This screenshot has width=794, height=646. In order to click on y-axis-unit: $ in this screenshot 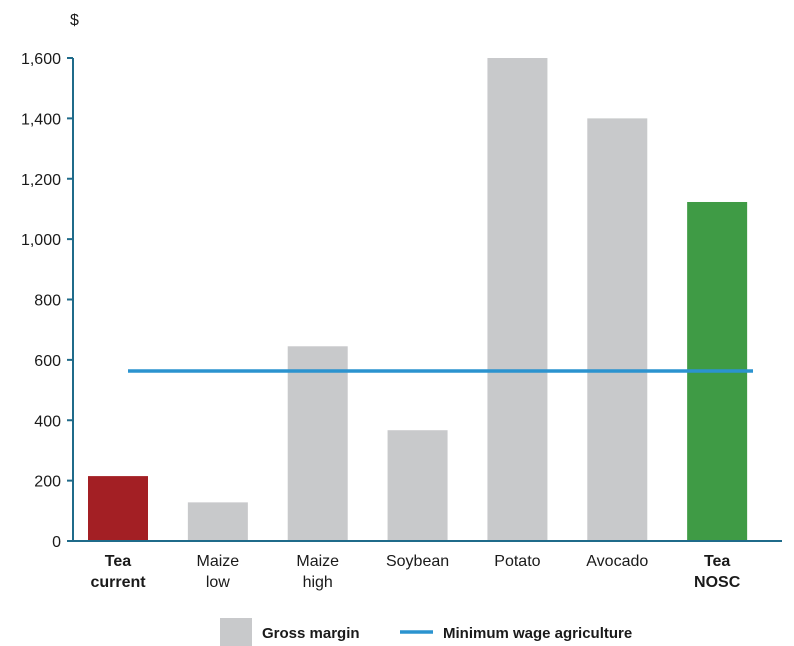, I will do `click(74, 20)`.